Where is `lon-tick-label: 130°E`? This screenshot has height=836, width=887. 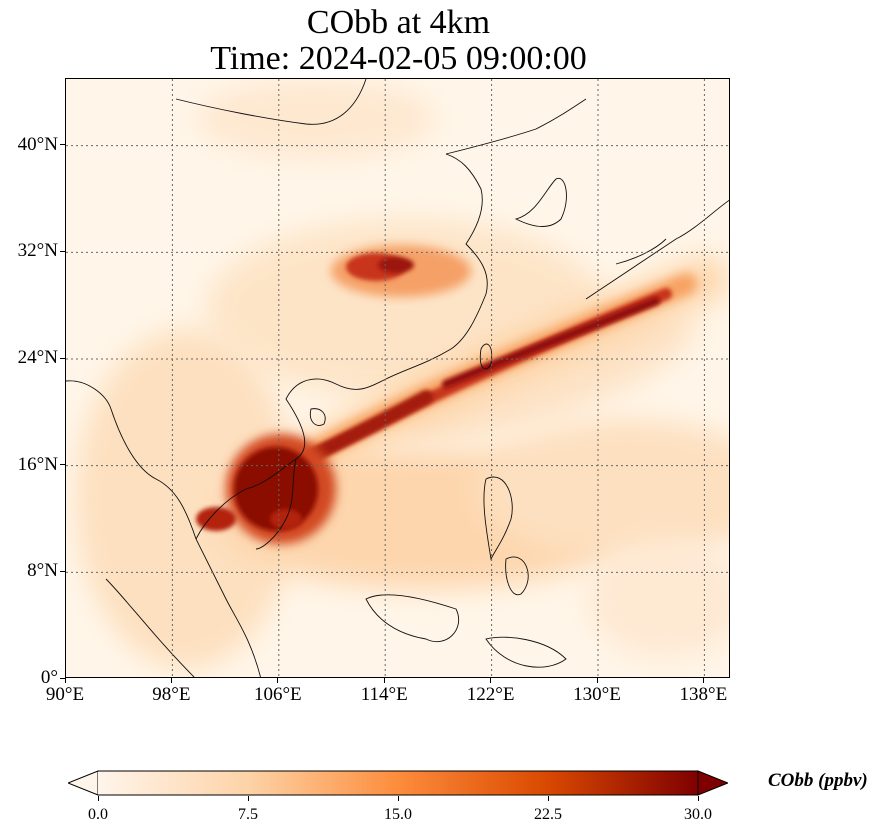 lon-tick-label: 130°E is located at coordinates (597, 694).